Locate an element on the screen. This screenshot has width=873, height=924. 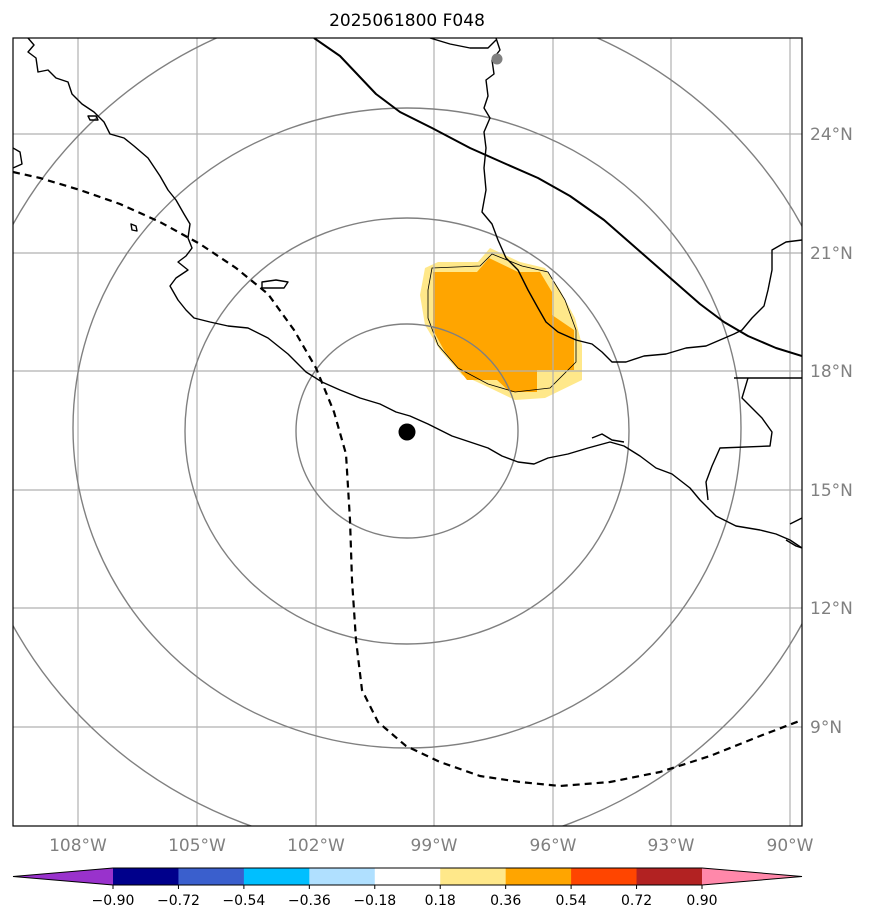
lat-label-21: 21°N is located at coordinates (831, 254).